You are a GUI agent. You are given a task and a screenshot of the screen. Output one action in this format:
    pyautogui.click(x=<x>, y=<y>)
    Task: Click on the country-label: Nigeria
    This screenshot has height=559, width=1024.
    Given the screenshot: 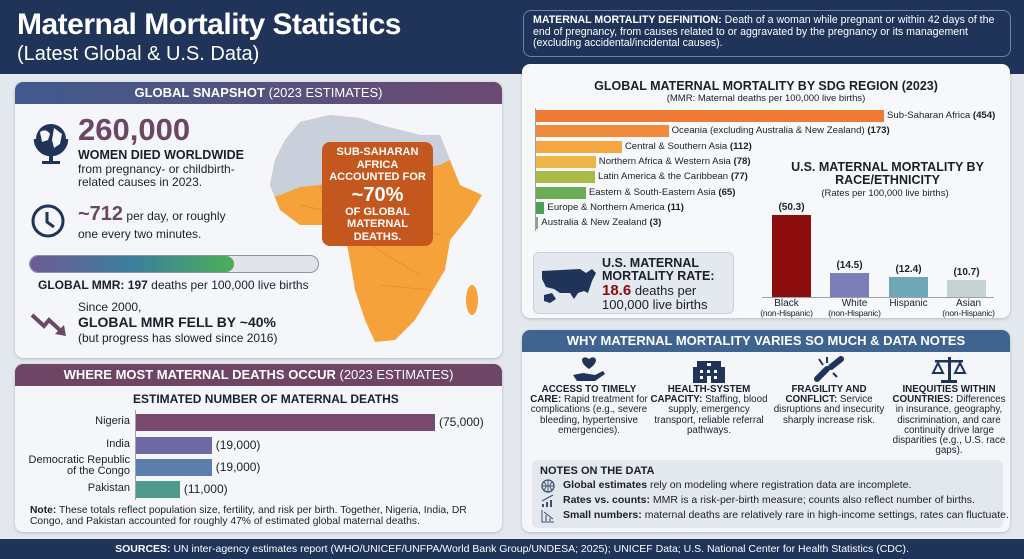 What is the action you would take?
    pyautogui.click(x=112, y=421)
    